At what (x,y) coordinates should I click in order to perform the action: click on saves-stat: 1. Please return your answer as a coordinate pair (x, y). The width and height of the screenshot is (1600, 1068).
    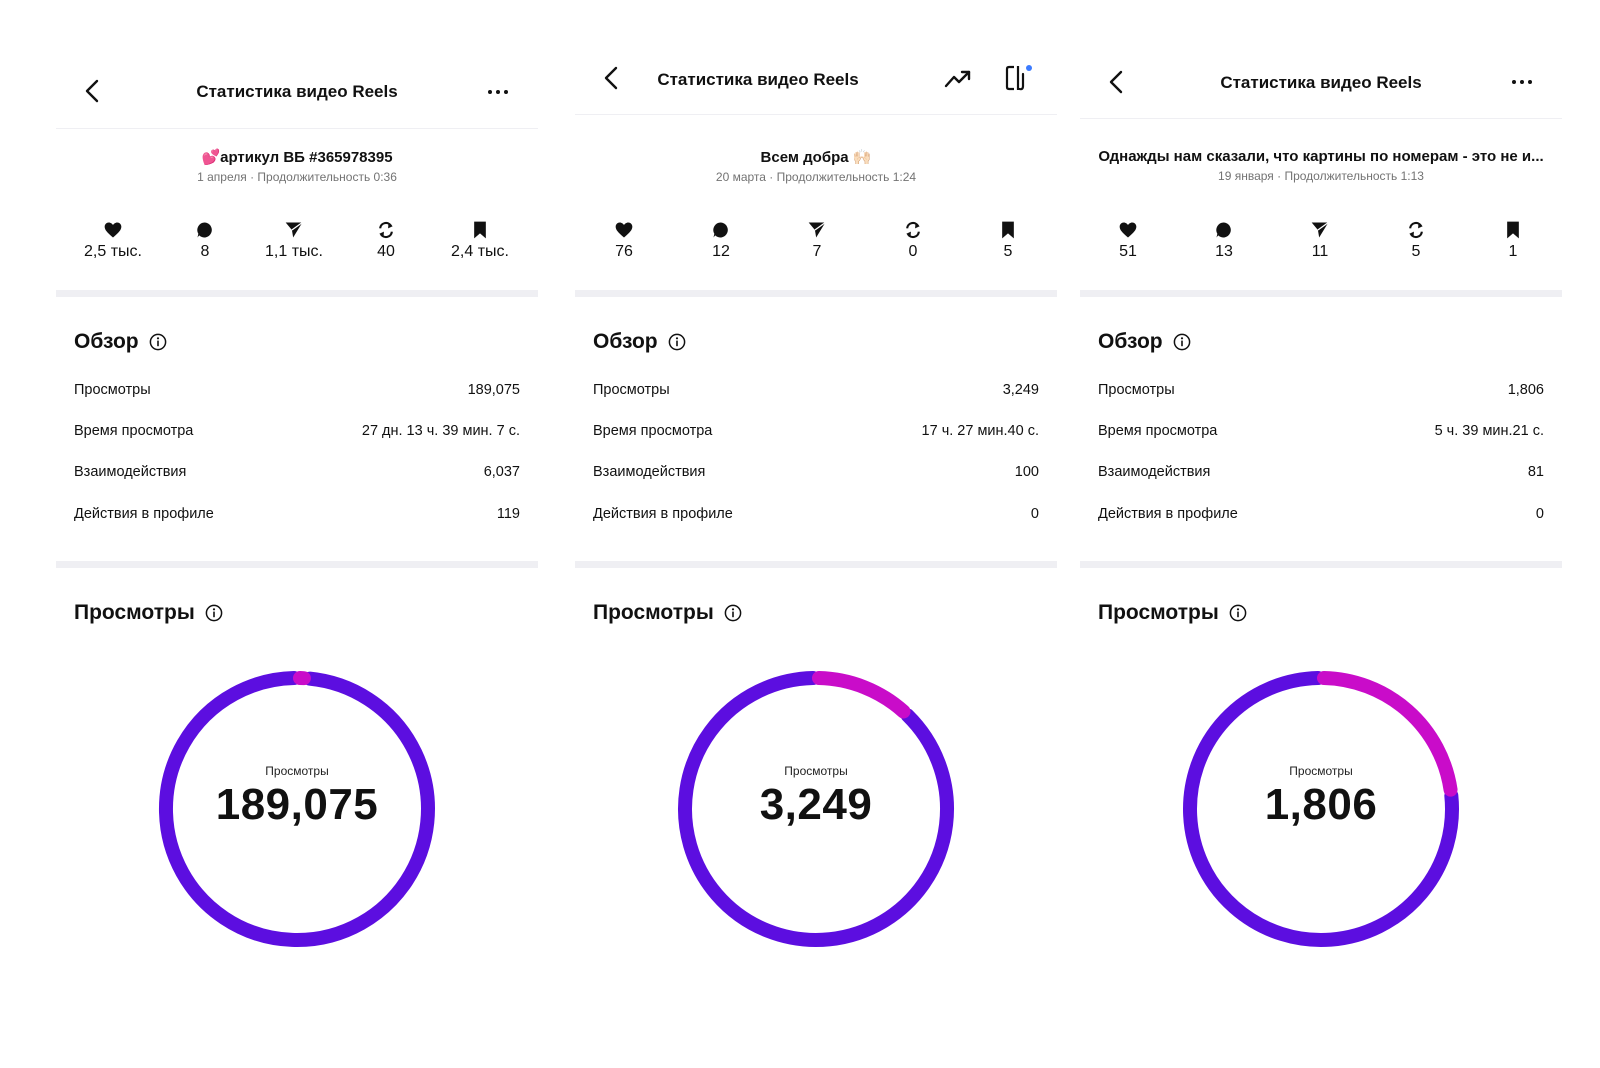
    Looking at the image, I should click on (1513, 240).